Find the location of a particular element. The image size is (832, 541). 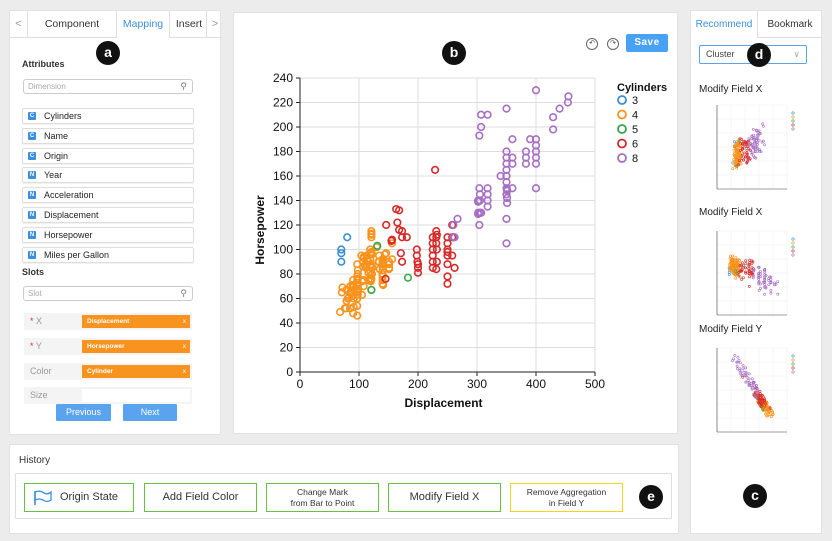

slot-field-chip: Horsepower x is located at coordinates (136, 346).